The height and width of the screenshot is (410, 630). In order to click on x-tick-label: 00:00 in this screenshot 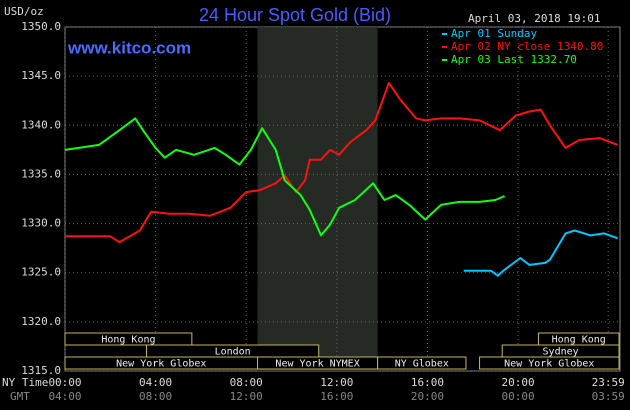, I will do `click(64, 382)`.